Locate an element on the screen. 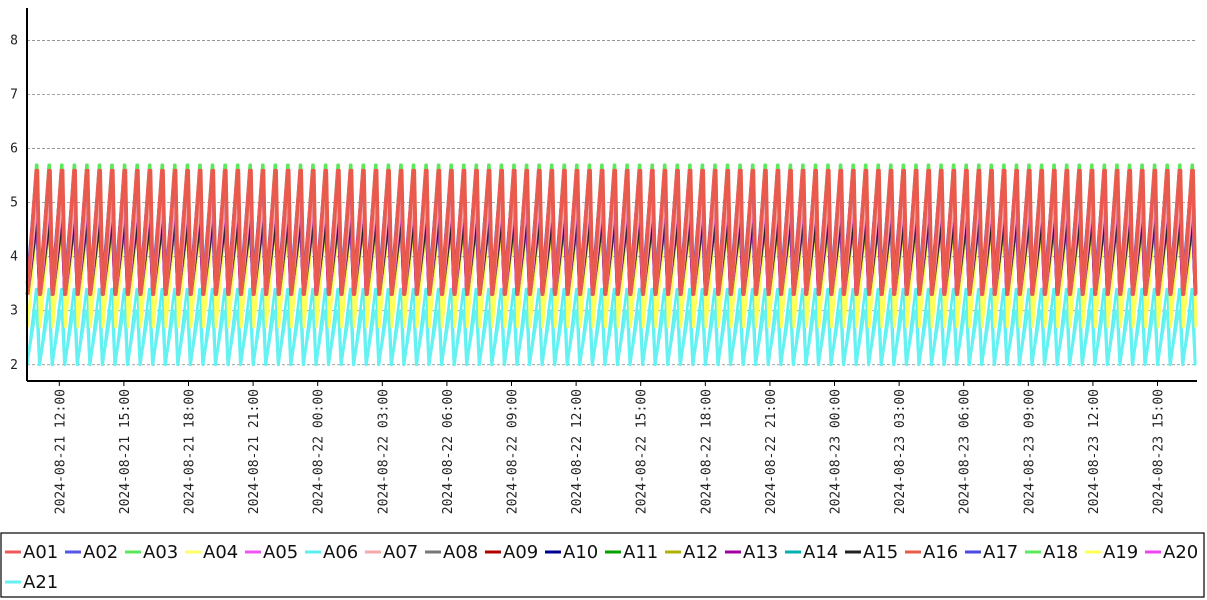  x-tick-label: 2024-08-22 09:00 is located at coordinates (513, 451).